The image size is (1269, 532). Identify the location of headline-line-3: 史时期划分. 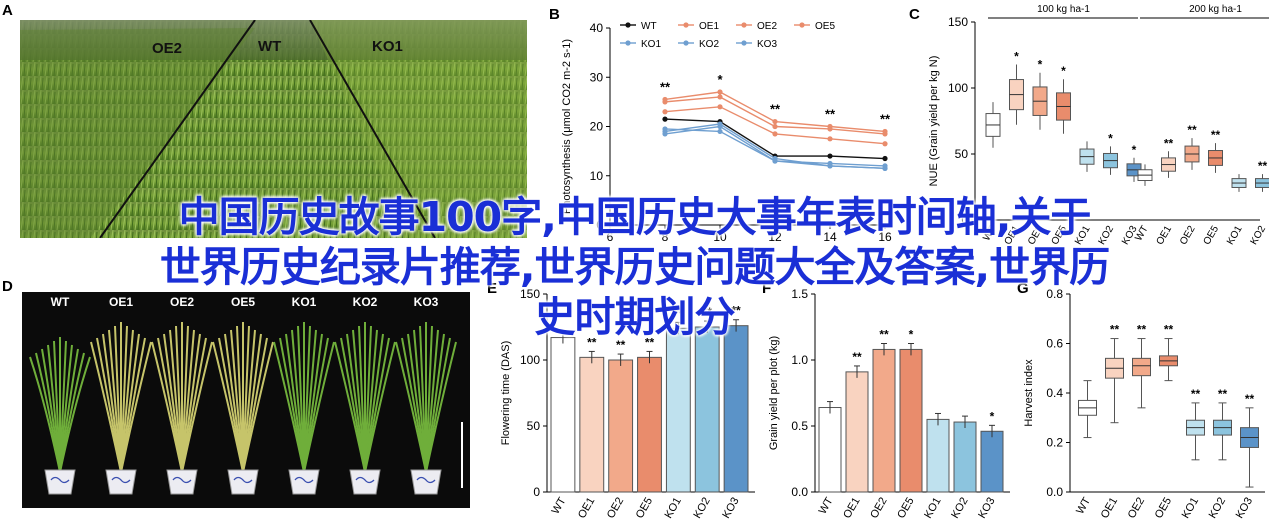
(634, 317).